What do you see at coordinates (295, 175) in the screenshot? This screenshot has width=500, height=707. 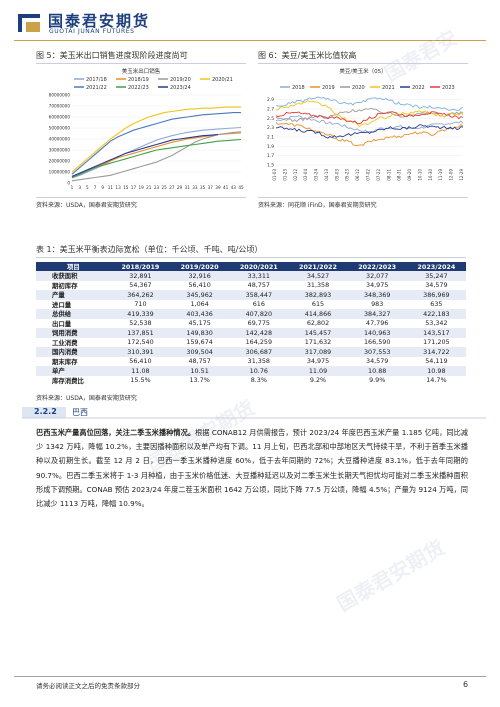 I see `x-tick-label: 02-12` at bounding box center [295, 175].